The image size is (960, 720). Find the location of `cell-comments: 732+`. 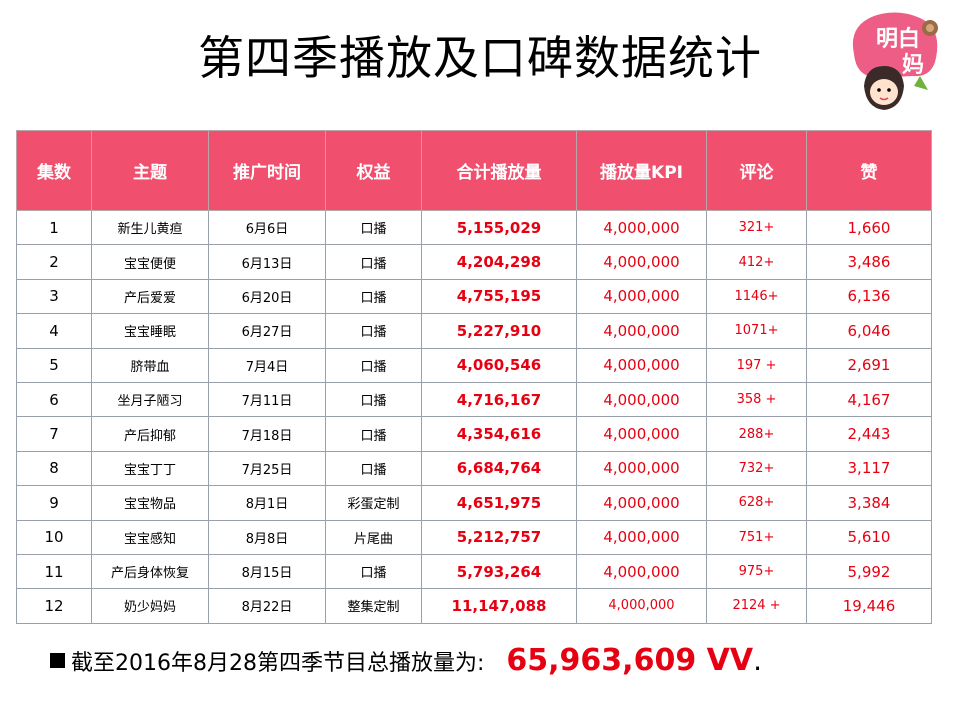

cell-comments: 732+ is located at coordinates (756, 468).